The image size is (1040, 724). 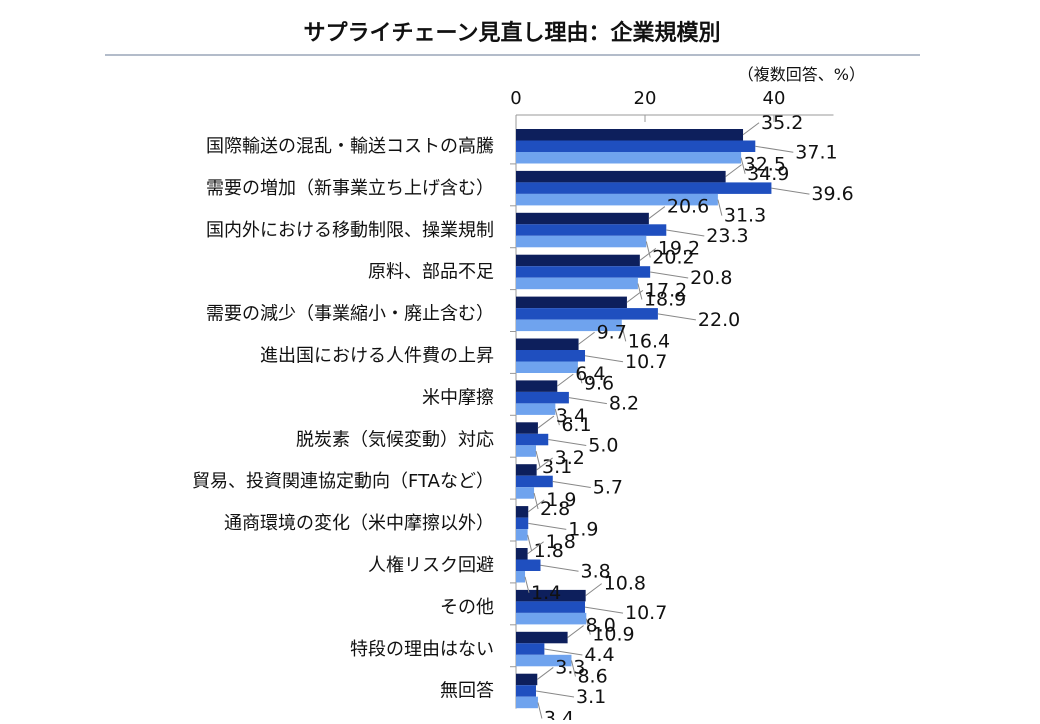 What do you see at coordinates (727, 236) in the screenshot?
I see `data-label: 23.3` at bounding box center [727, 236].